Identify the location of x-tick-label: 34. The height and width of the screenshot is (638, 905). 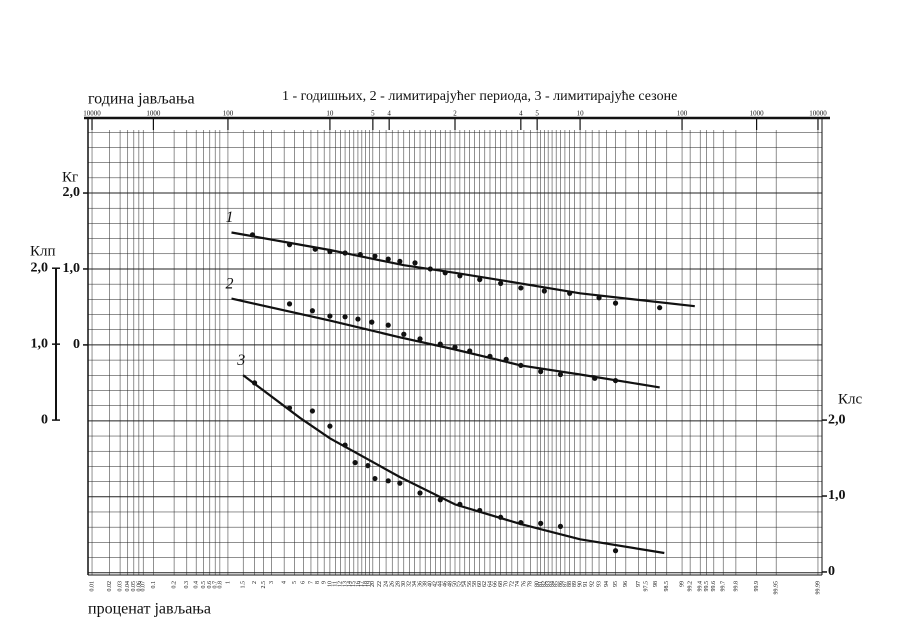
(415, 584).